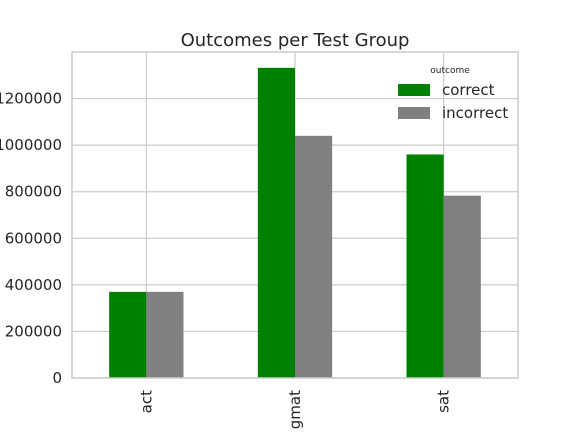 Image resolution: width=576 pixels, height=432 pixels. What do you see at coordinates (314, 256) in the screenshot?
I see `bar-gmat-incorrect` at bounding box center [314, 256].